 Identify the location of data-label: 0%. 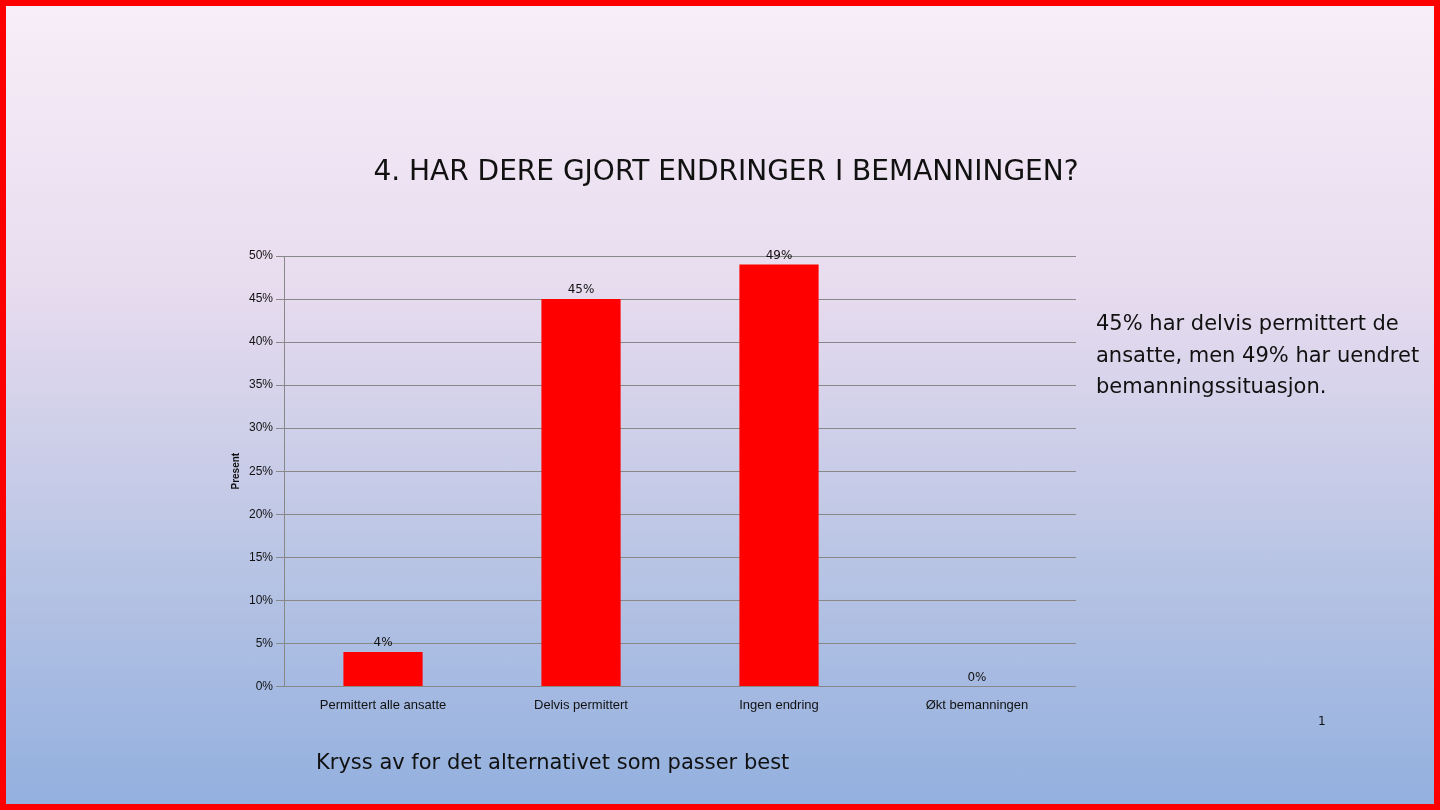
(977, 676).